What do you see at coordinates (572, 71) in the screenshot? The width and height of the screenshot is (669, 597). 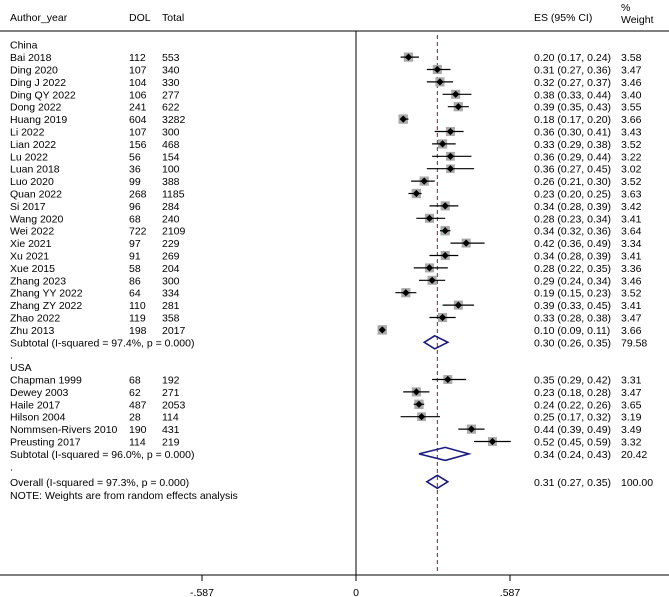 I see `study-es-ci: 0.31 (0.27, 0.36)` at bounding box center [572, 71].